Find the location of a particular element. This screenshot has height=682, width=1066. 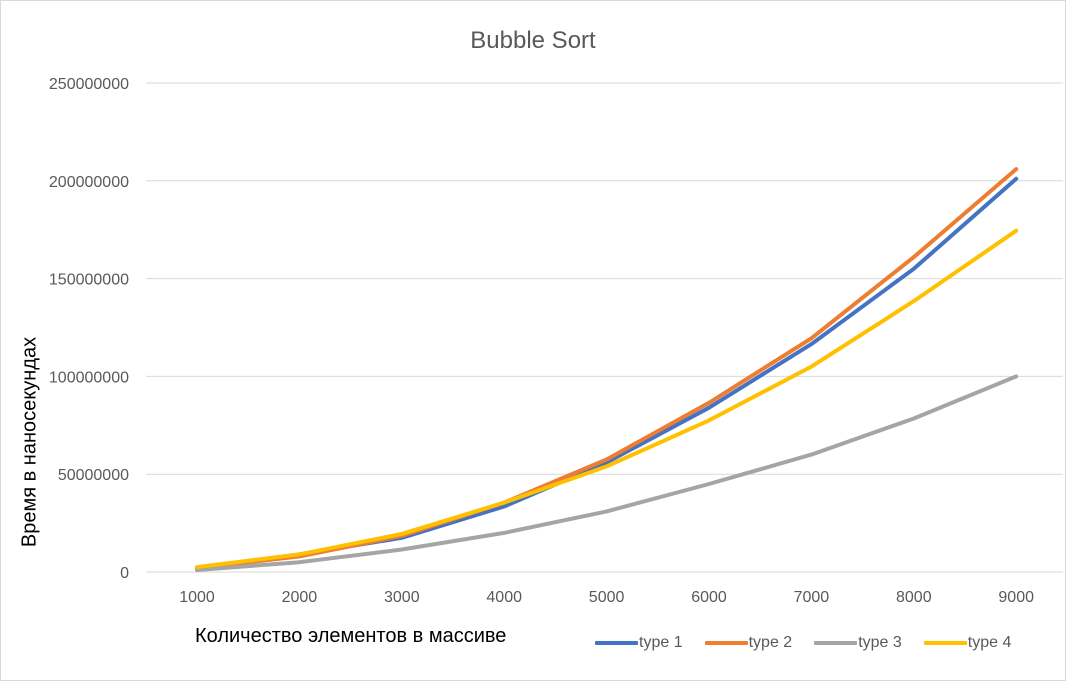

x-axis-ticks: 1000 2000 3000 4000 5000 6000 7000 8000 9000 is located at coordinates (606, 597).